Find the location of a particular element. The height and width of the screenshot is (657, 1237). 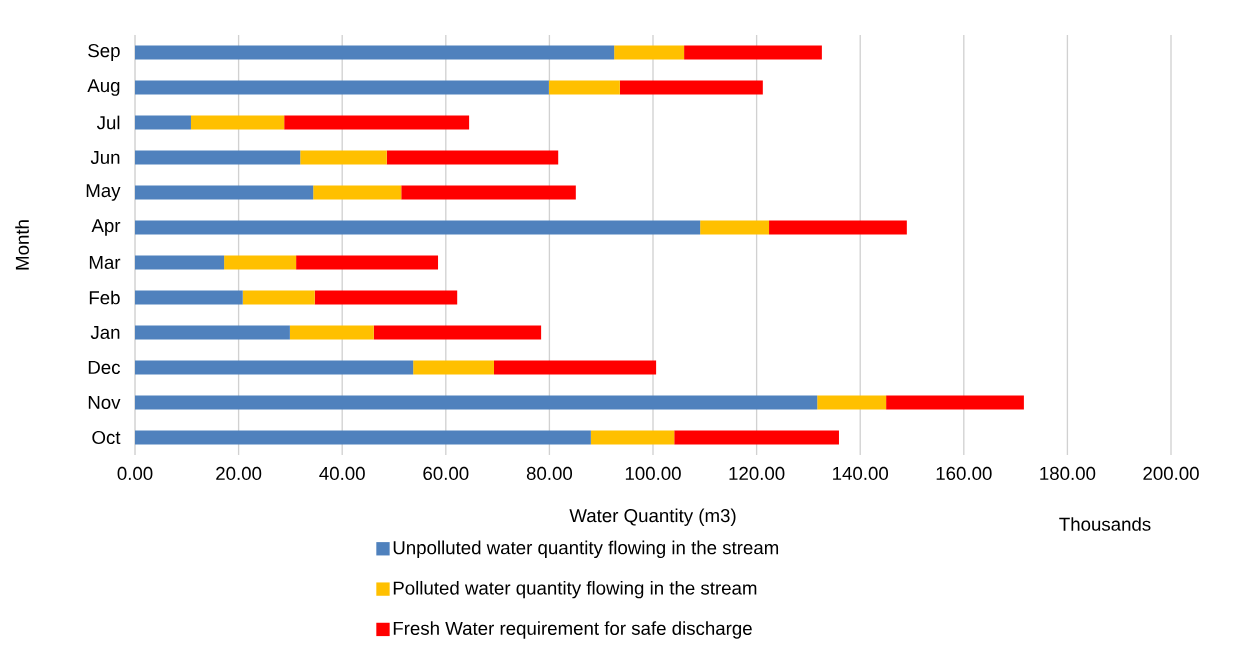

x-tick-label: 160.00 is located at coordinates (964, 473).